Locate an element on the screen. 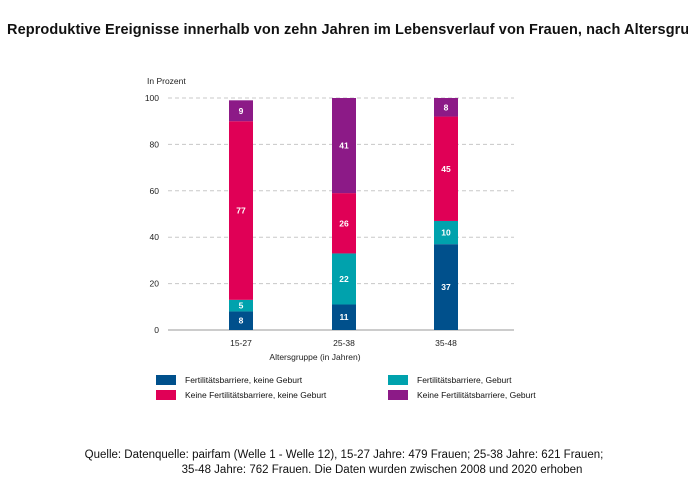  legend-item-no-fertility-barrier-birth: Keine Fertilitätsbarriere, Geburt is located at coordinates (462, 395).